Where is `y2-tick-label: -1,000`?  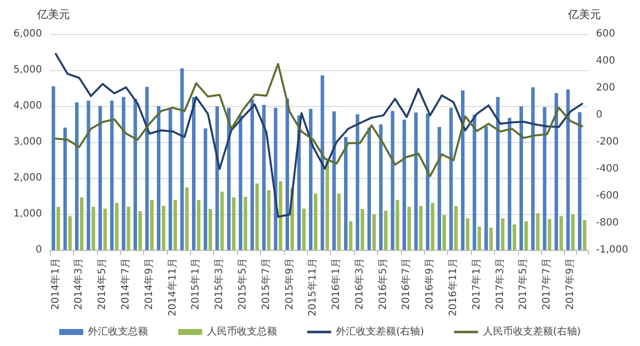
y2-tick-label: -1,000 is located at coordinates (612, 250).